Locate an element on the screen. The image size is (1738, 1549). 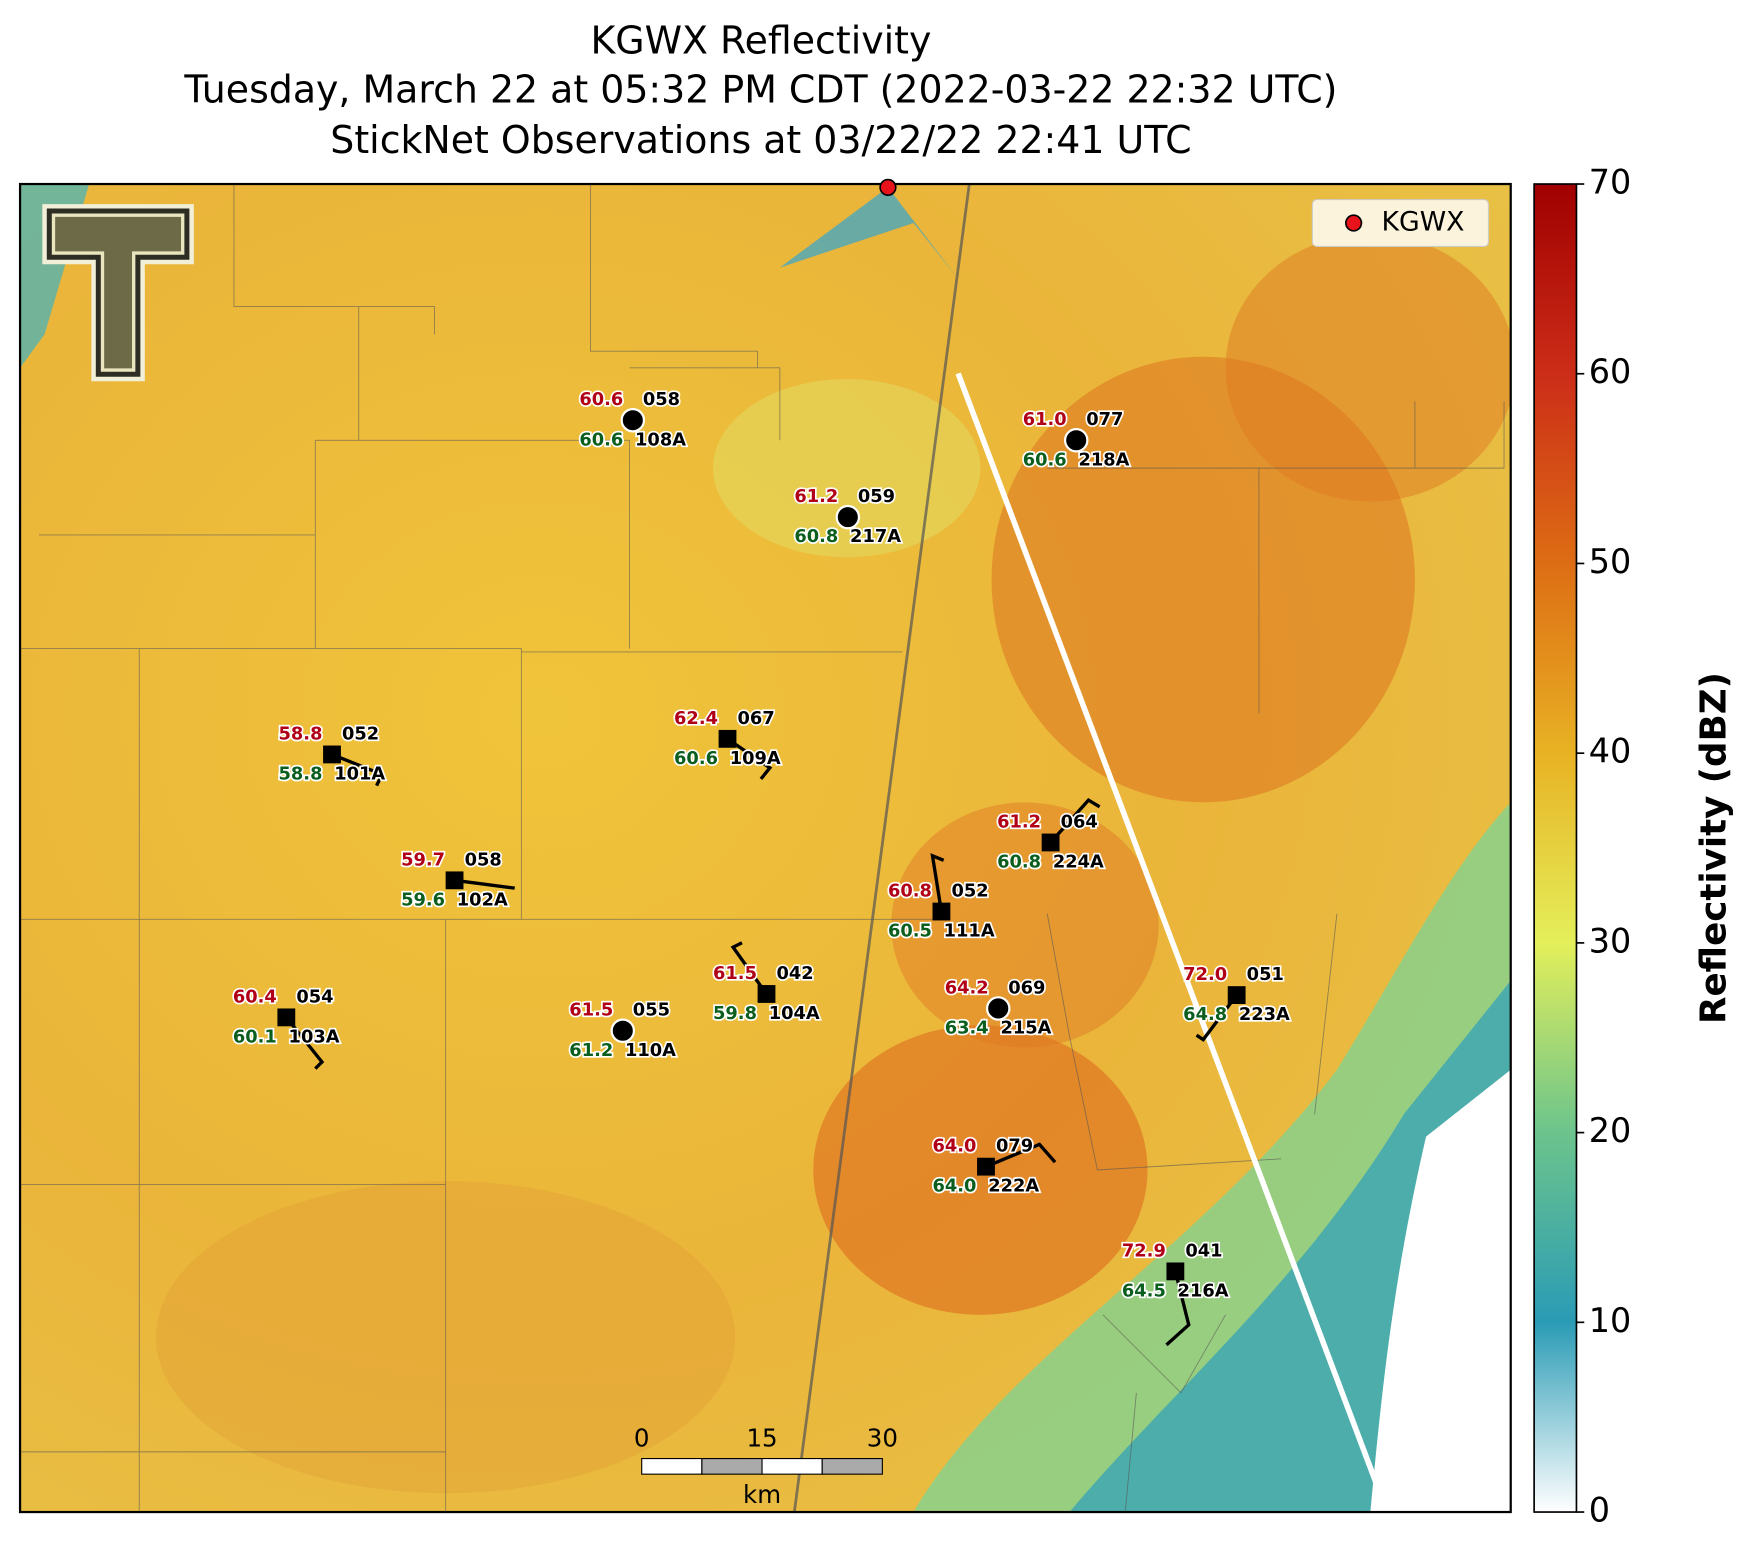
dewpoint: 59.6 is located at coordinates (423, 899).